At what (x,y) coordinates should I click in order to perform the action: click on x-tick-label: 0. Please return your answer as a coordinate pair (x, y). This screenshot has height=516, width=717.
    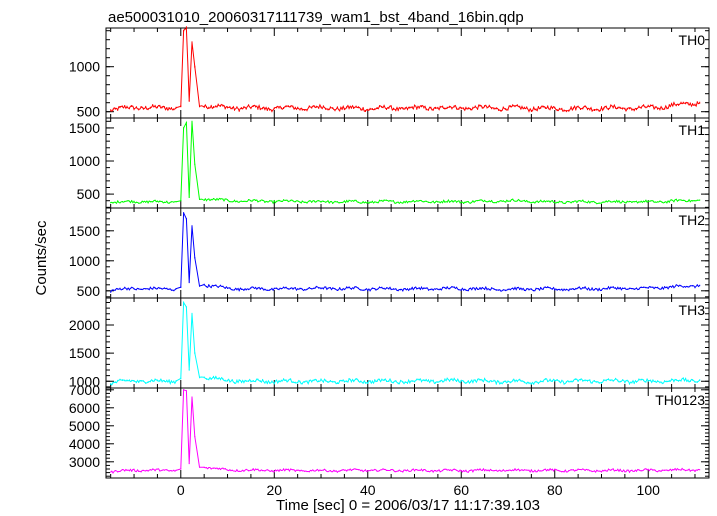
    Looking at the image, I should click on (181, 490).